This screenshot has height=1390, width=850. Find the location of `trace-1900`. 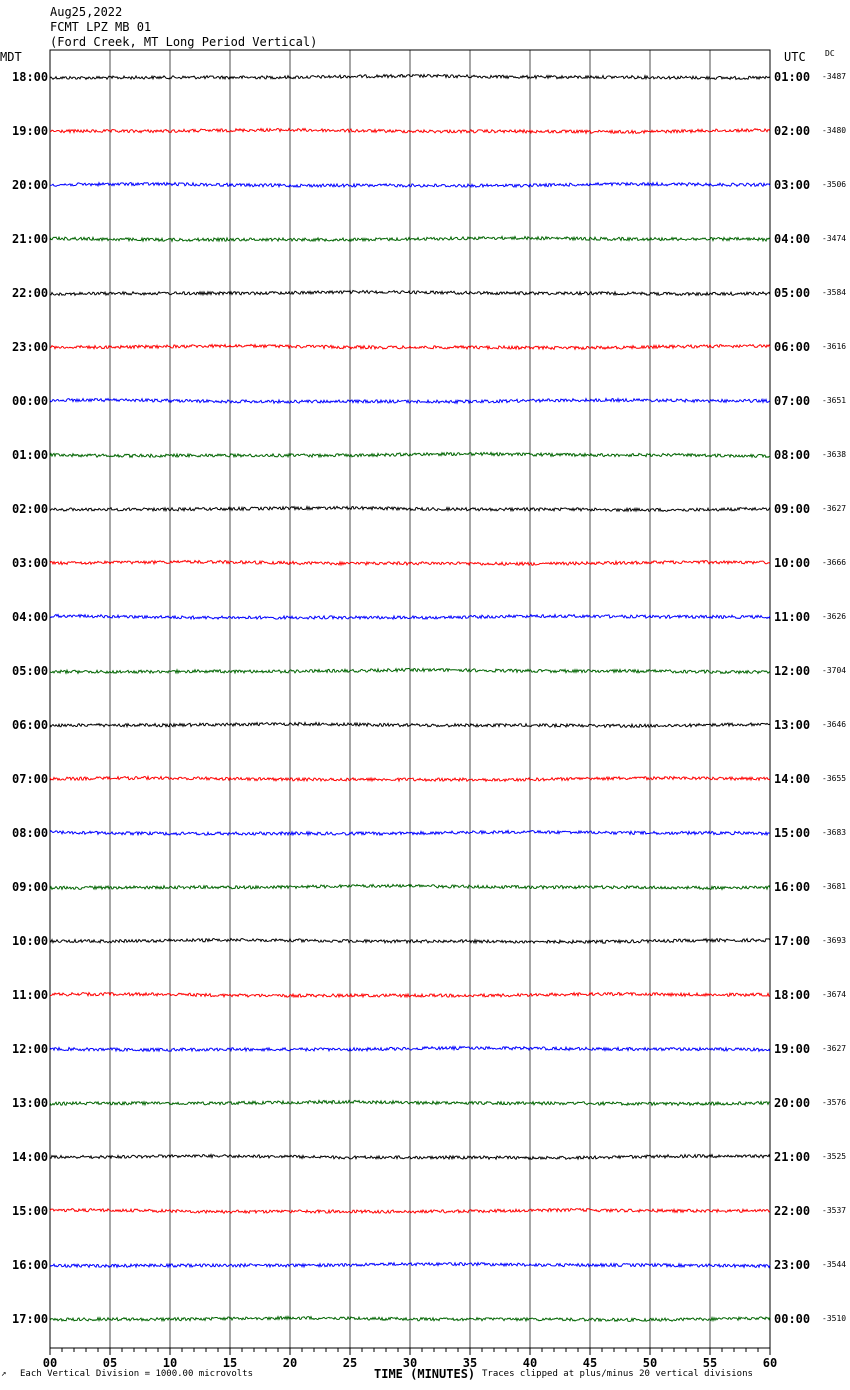

trace-1900 is located at coordinates (410, 131).